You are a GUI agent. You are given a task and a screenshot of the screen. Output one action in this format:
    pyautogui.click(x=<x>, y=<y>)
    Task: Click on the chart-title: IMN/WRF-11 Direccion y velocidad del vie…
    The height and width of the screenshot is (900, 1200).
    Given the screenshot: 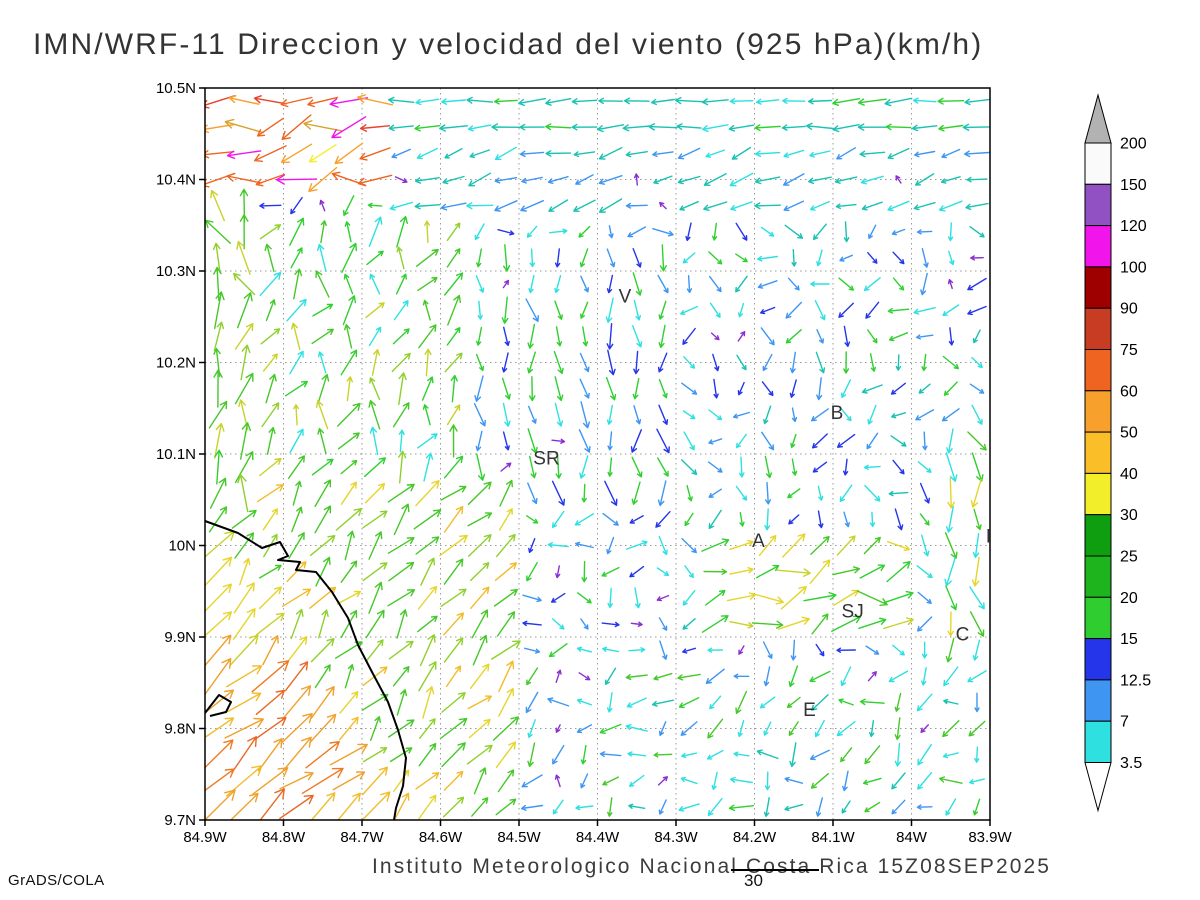 What is the action you would take?
    pyautogui.click(x=508, y=44)
    